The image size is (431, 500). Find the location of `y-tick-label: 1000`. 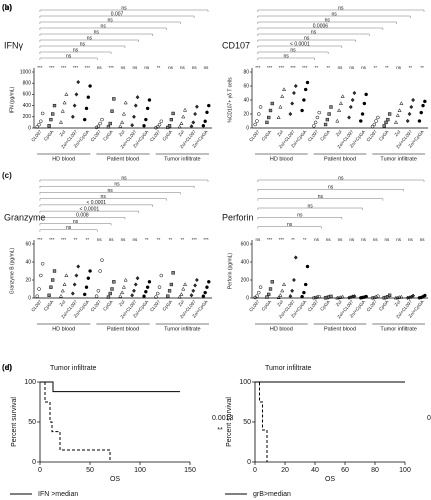

y-tick-label: 1000 is located at coordinates (25, 72).